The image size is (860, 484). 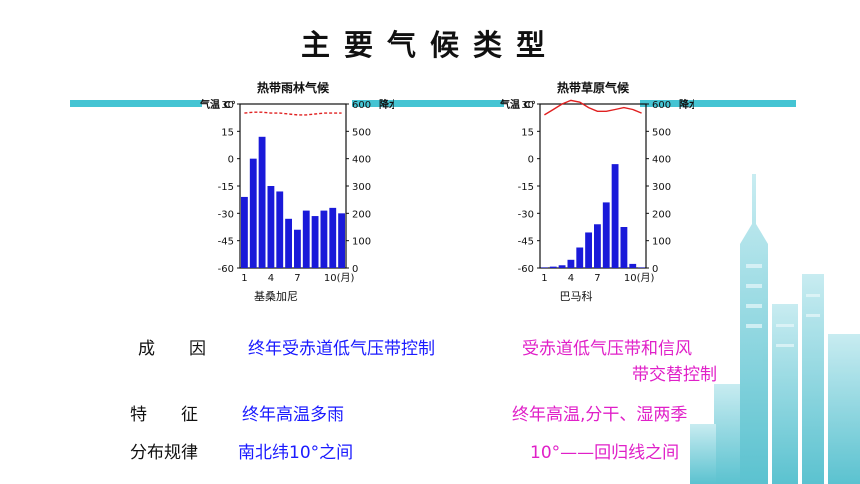 I want to click on row-label-feature: 特 征, so click(x=164, y=415).